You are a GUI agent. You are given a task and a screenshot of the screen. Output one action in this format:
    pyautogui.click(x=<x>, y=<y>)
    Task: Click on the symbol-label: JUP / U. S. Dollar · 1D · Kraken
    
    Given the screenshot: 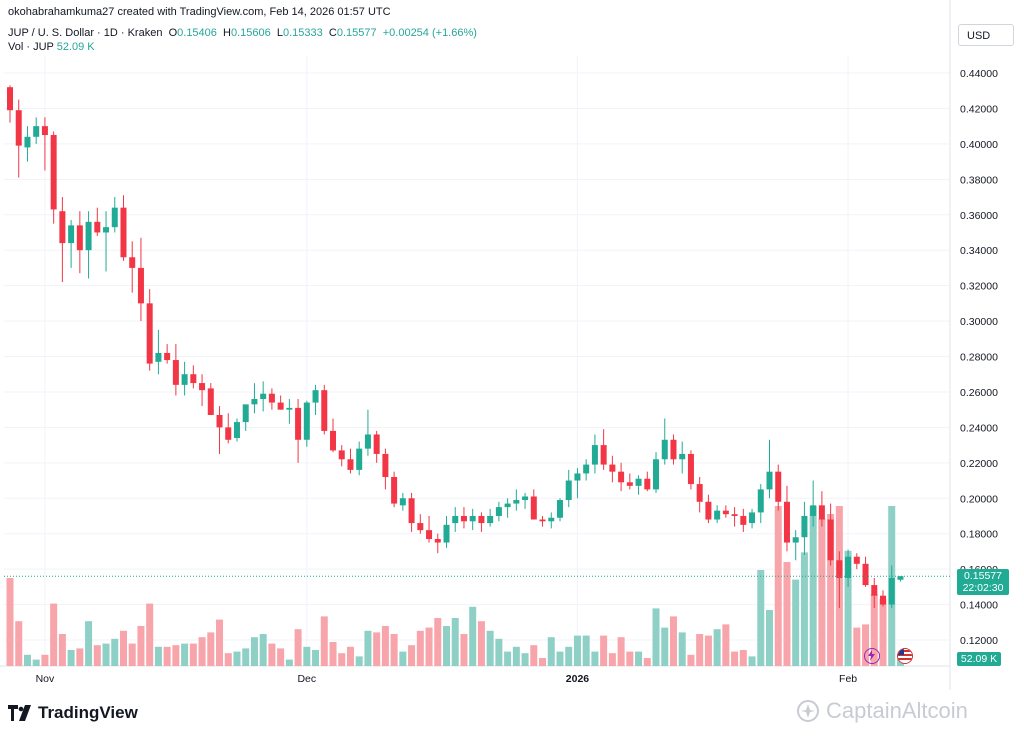 What is the action you would take?
    pyautogui.click(x=85, y=33)
    